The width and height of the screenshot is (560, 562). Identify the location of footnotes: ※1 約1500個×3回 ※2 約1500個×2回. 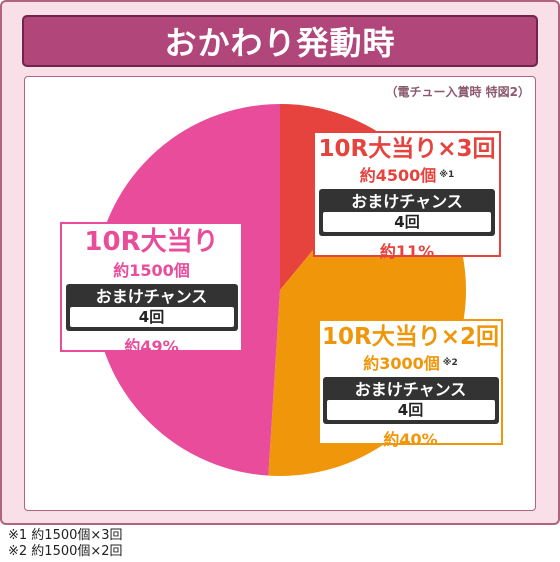
(65, 544).